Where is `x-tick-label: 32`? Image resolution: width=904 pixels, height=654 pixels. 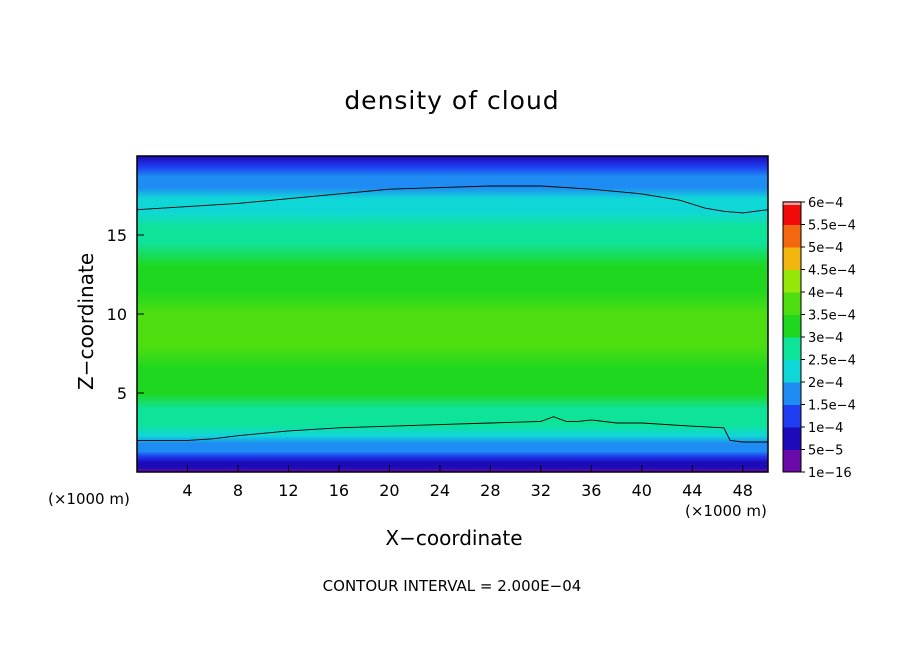
x-tick-label: 32 is located at coordinates (541, 490).